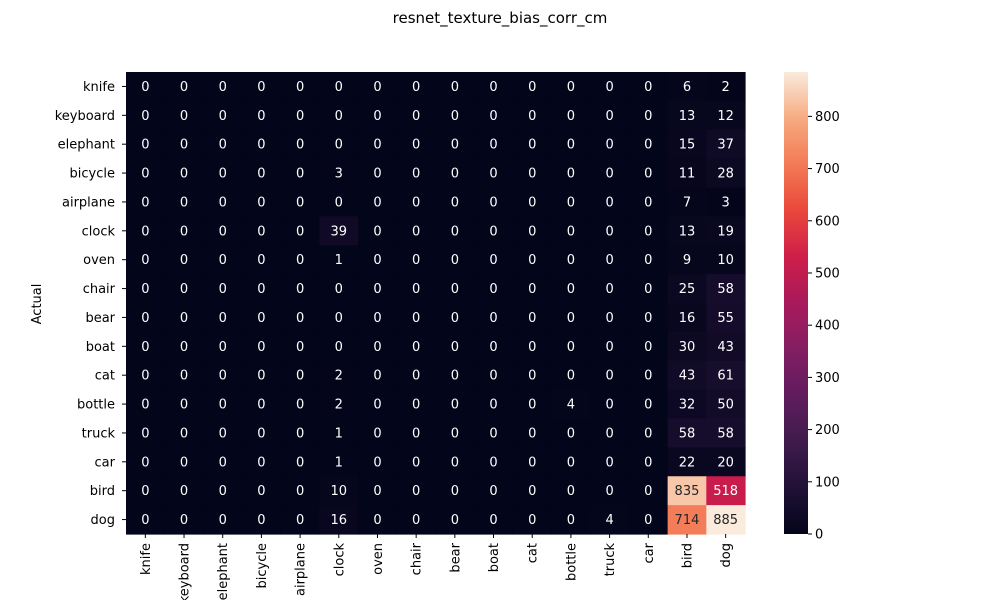 This screenshot has width=1000, height=600. What do you see at coordinates (827, 273) in the screenshot?
I see `colorbar-tick-label: 500` at bounding box center [827, 273].